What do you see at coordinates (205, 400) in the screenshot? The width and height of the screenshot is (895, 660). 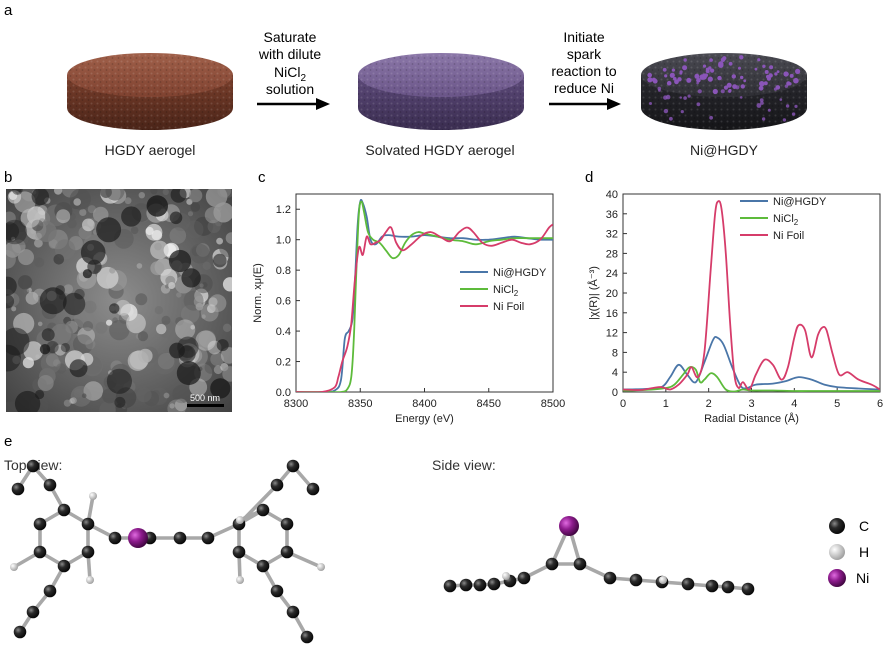 I see `scale-bar: 500 nm` at bounding box center [205, 400].